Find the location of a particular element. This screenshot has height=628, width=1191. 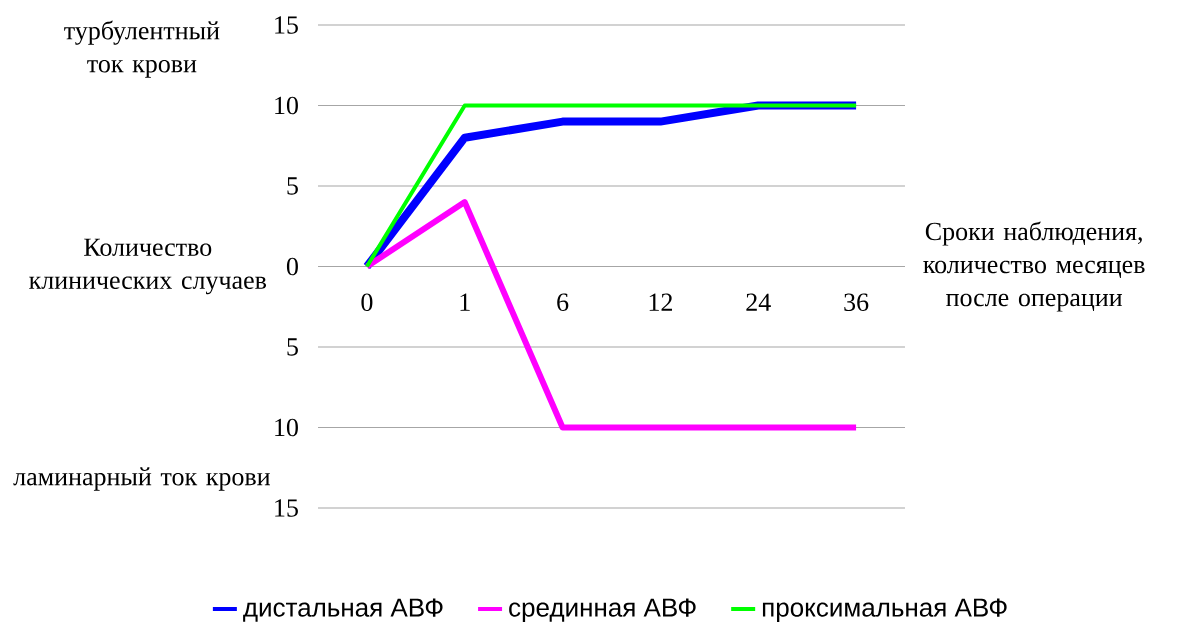

legend-label: дистальная АВФ is located at coordinates (343, 610).